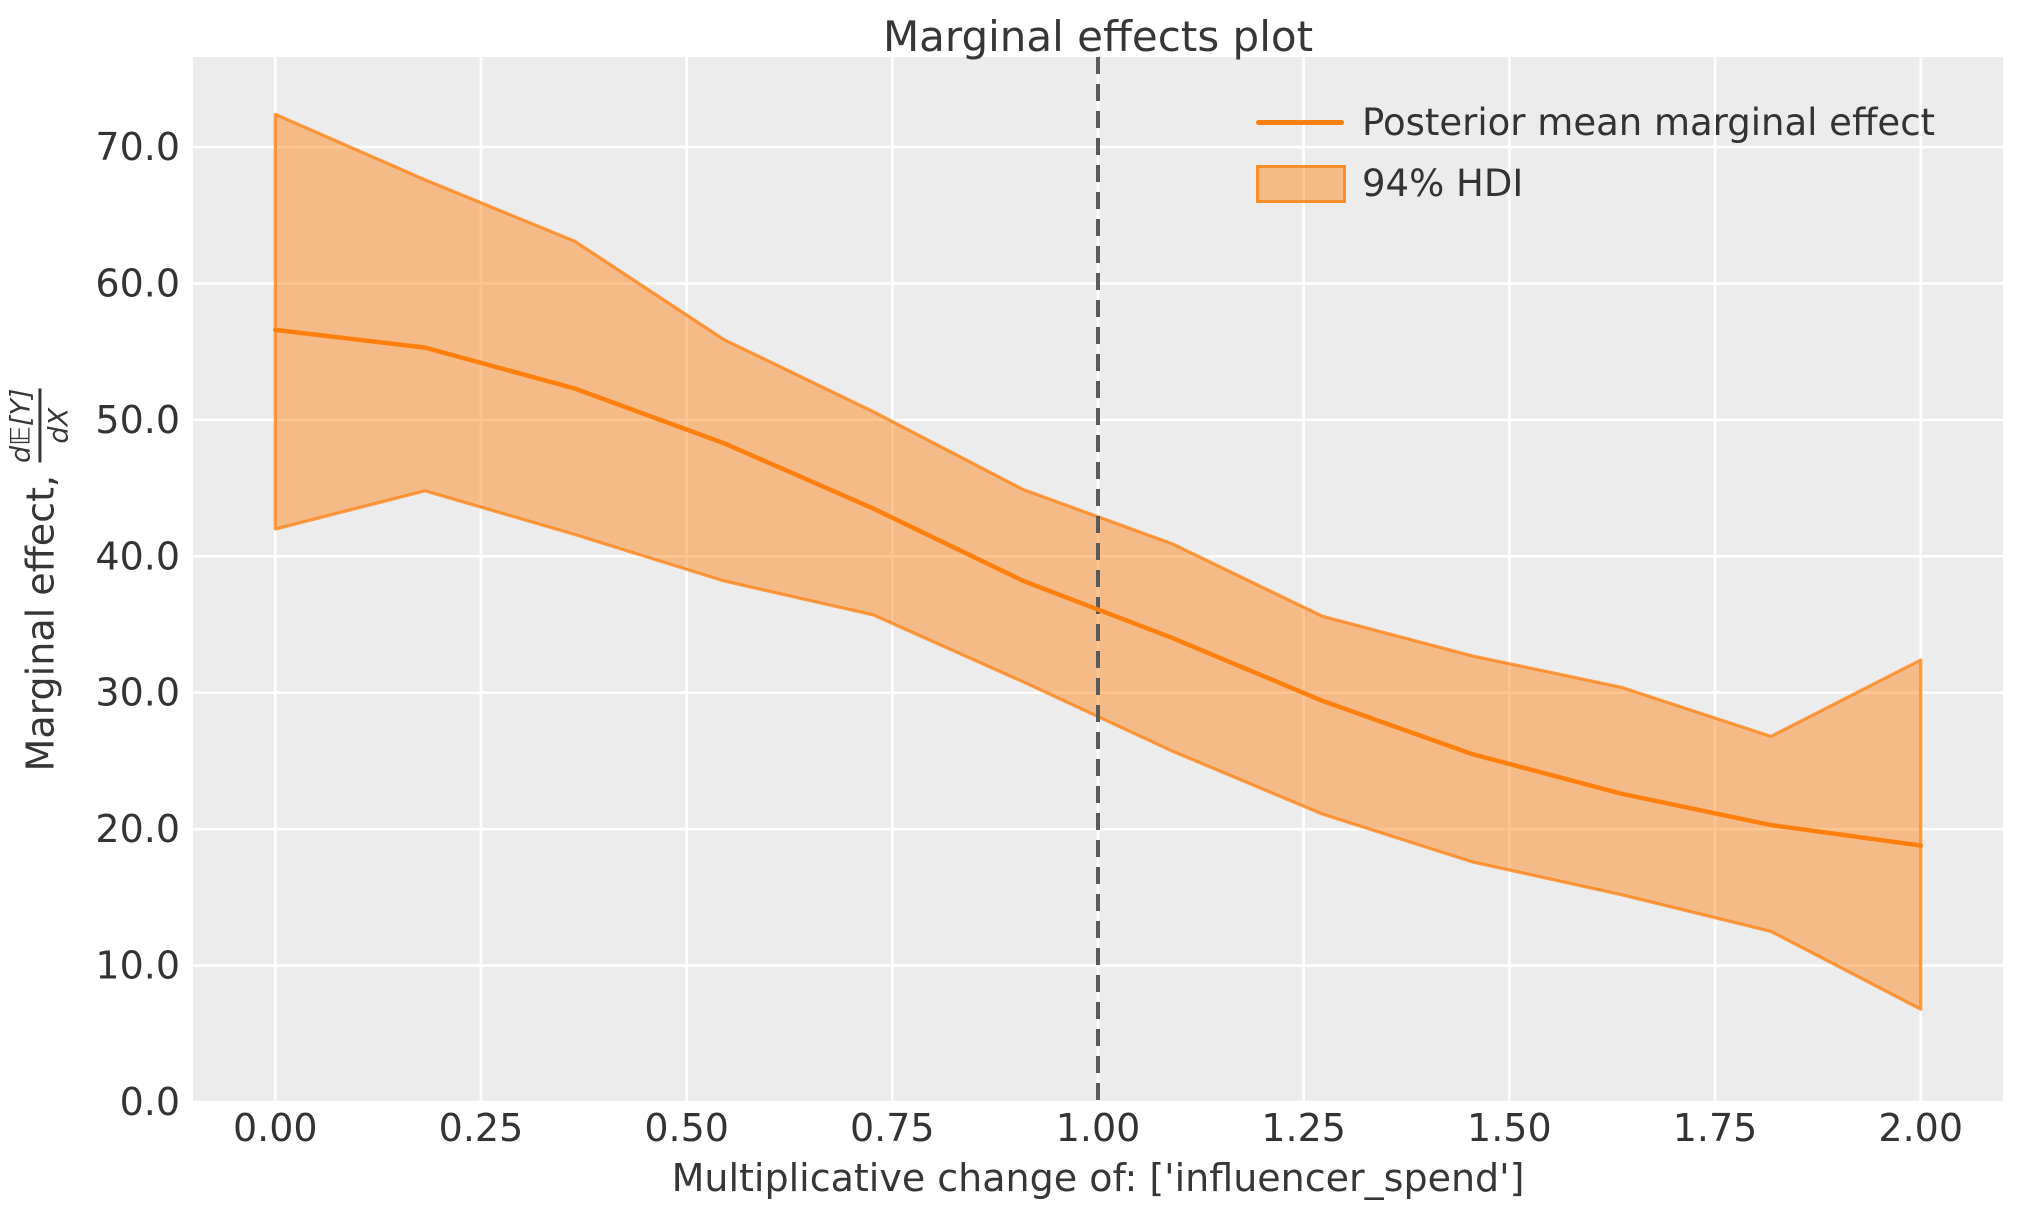  Describe the element at coordinates (1920, 1128) in the screenshot. I see `x-tick-label: 2.00` at that location.